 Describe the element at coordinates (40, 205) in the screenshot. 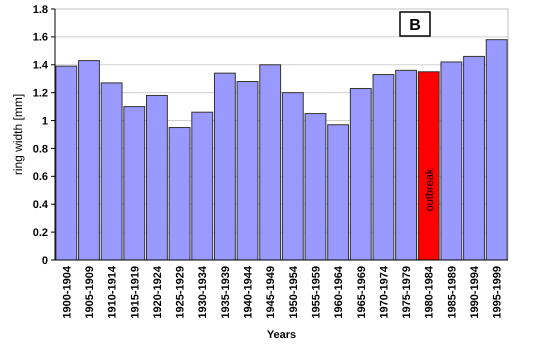

I see `y-tick-label: 0.4` at that location.